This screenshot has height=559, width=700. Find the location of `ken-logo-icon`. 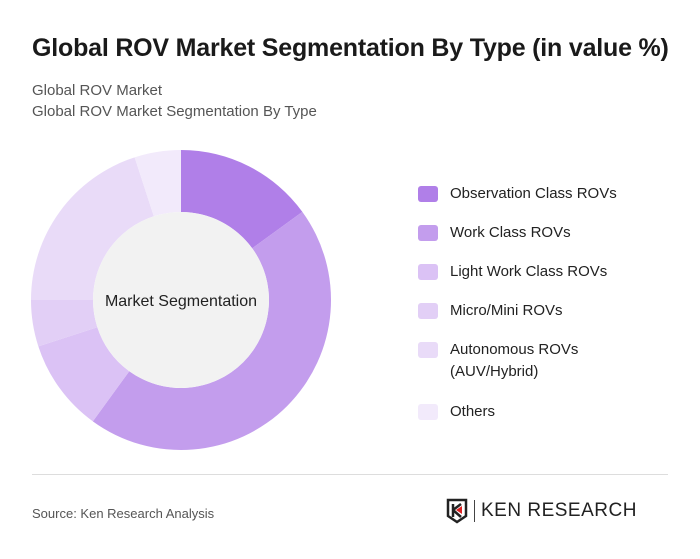

ken-logo-icon is located at coordinates (457, 511).